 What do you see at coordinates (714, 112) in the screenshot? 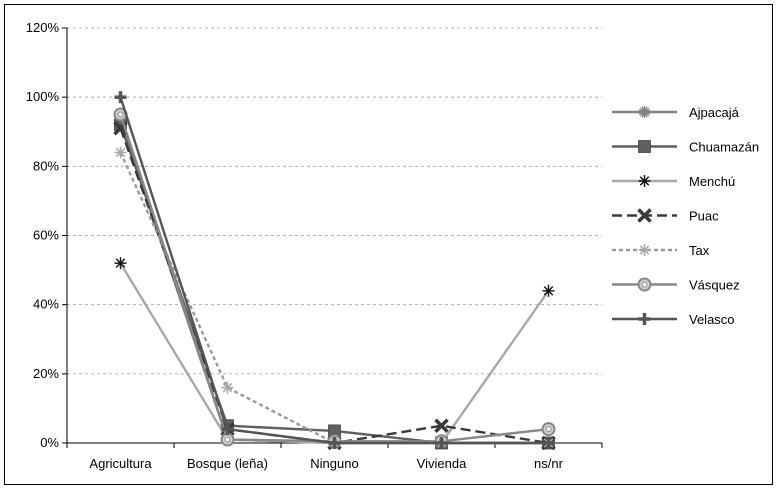
I see `legend-label: Ajpacajá` at bounding box center [714, 112].